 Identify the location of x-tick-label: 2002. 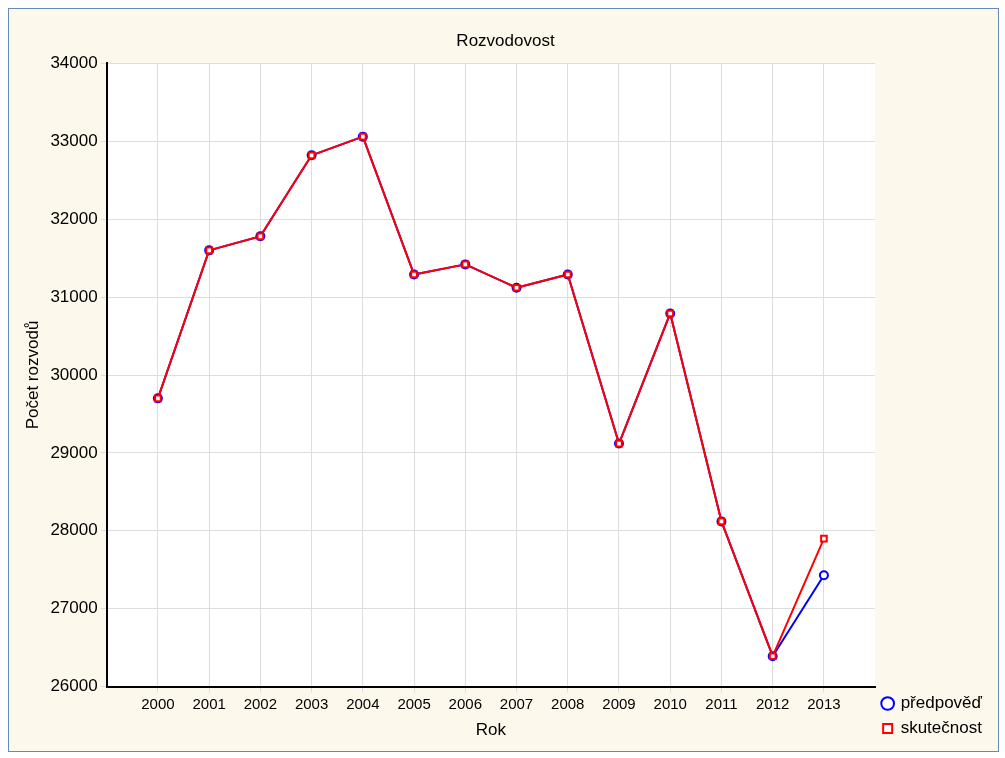
(260, 703).